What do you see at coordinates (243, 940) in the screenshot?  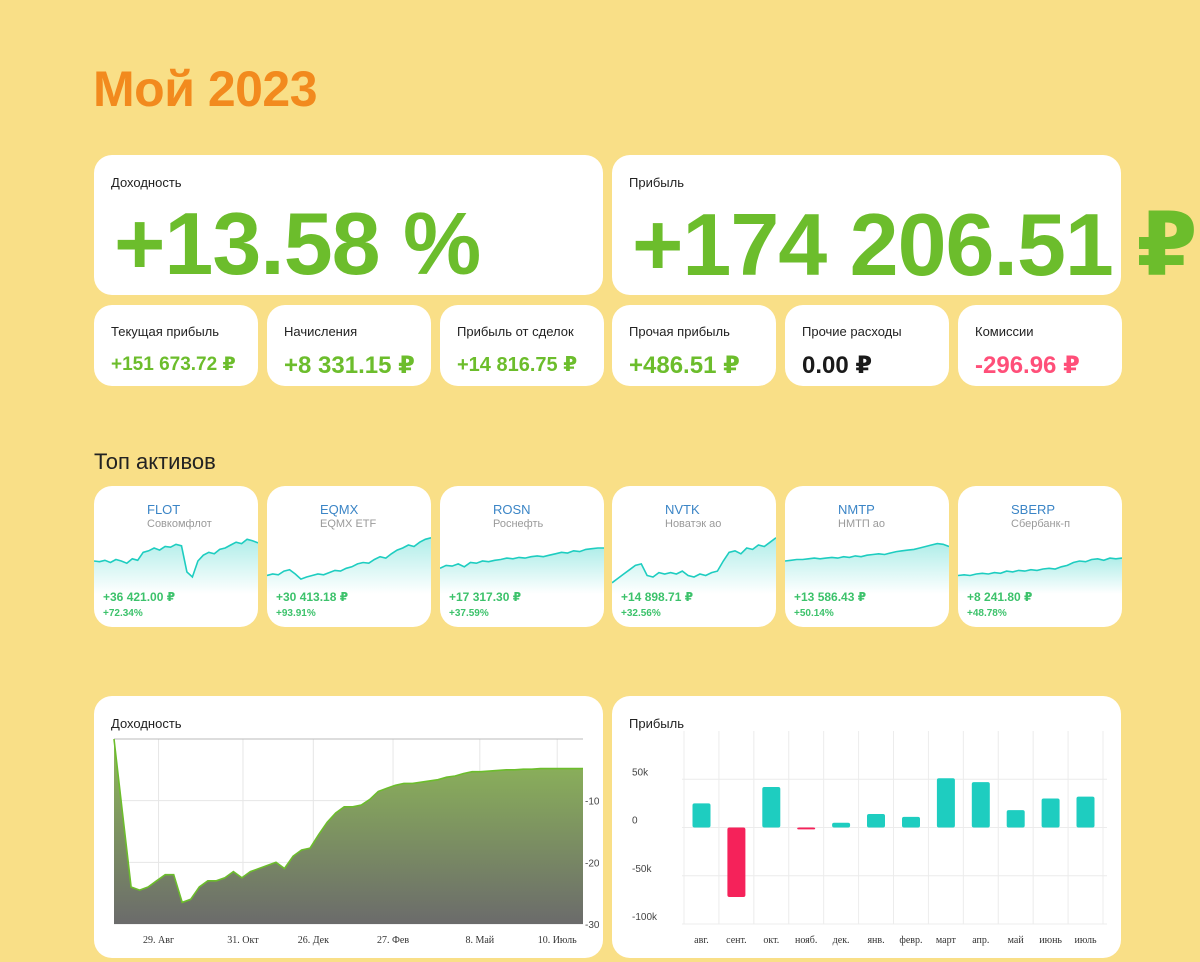 I see `yield-x-tick: 31. Окт` at bounding box center [243, 940].